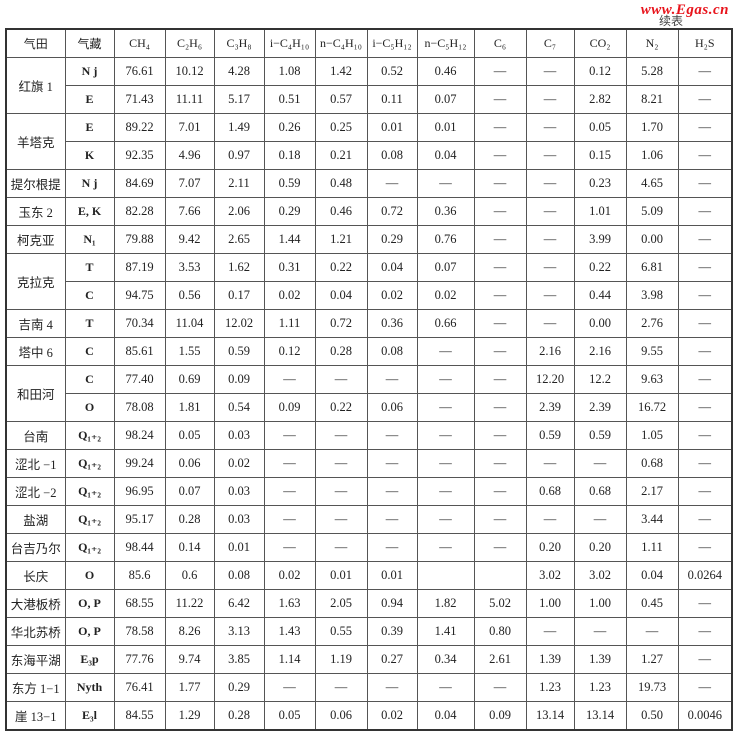 The height and width of the screenshot is (747, 735). I want to click on value-cell: 1.44, so click(289, 239).